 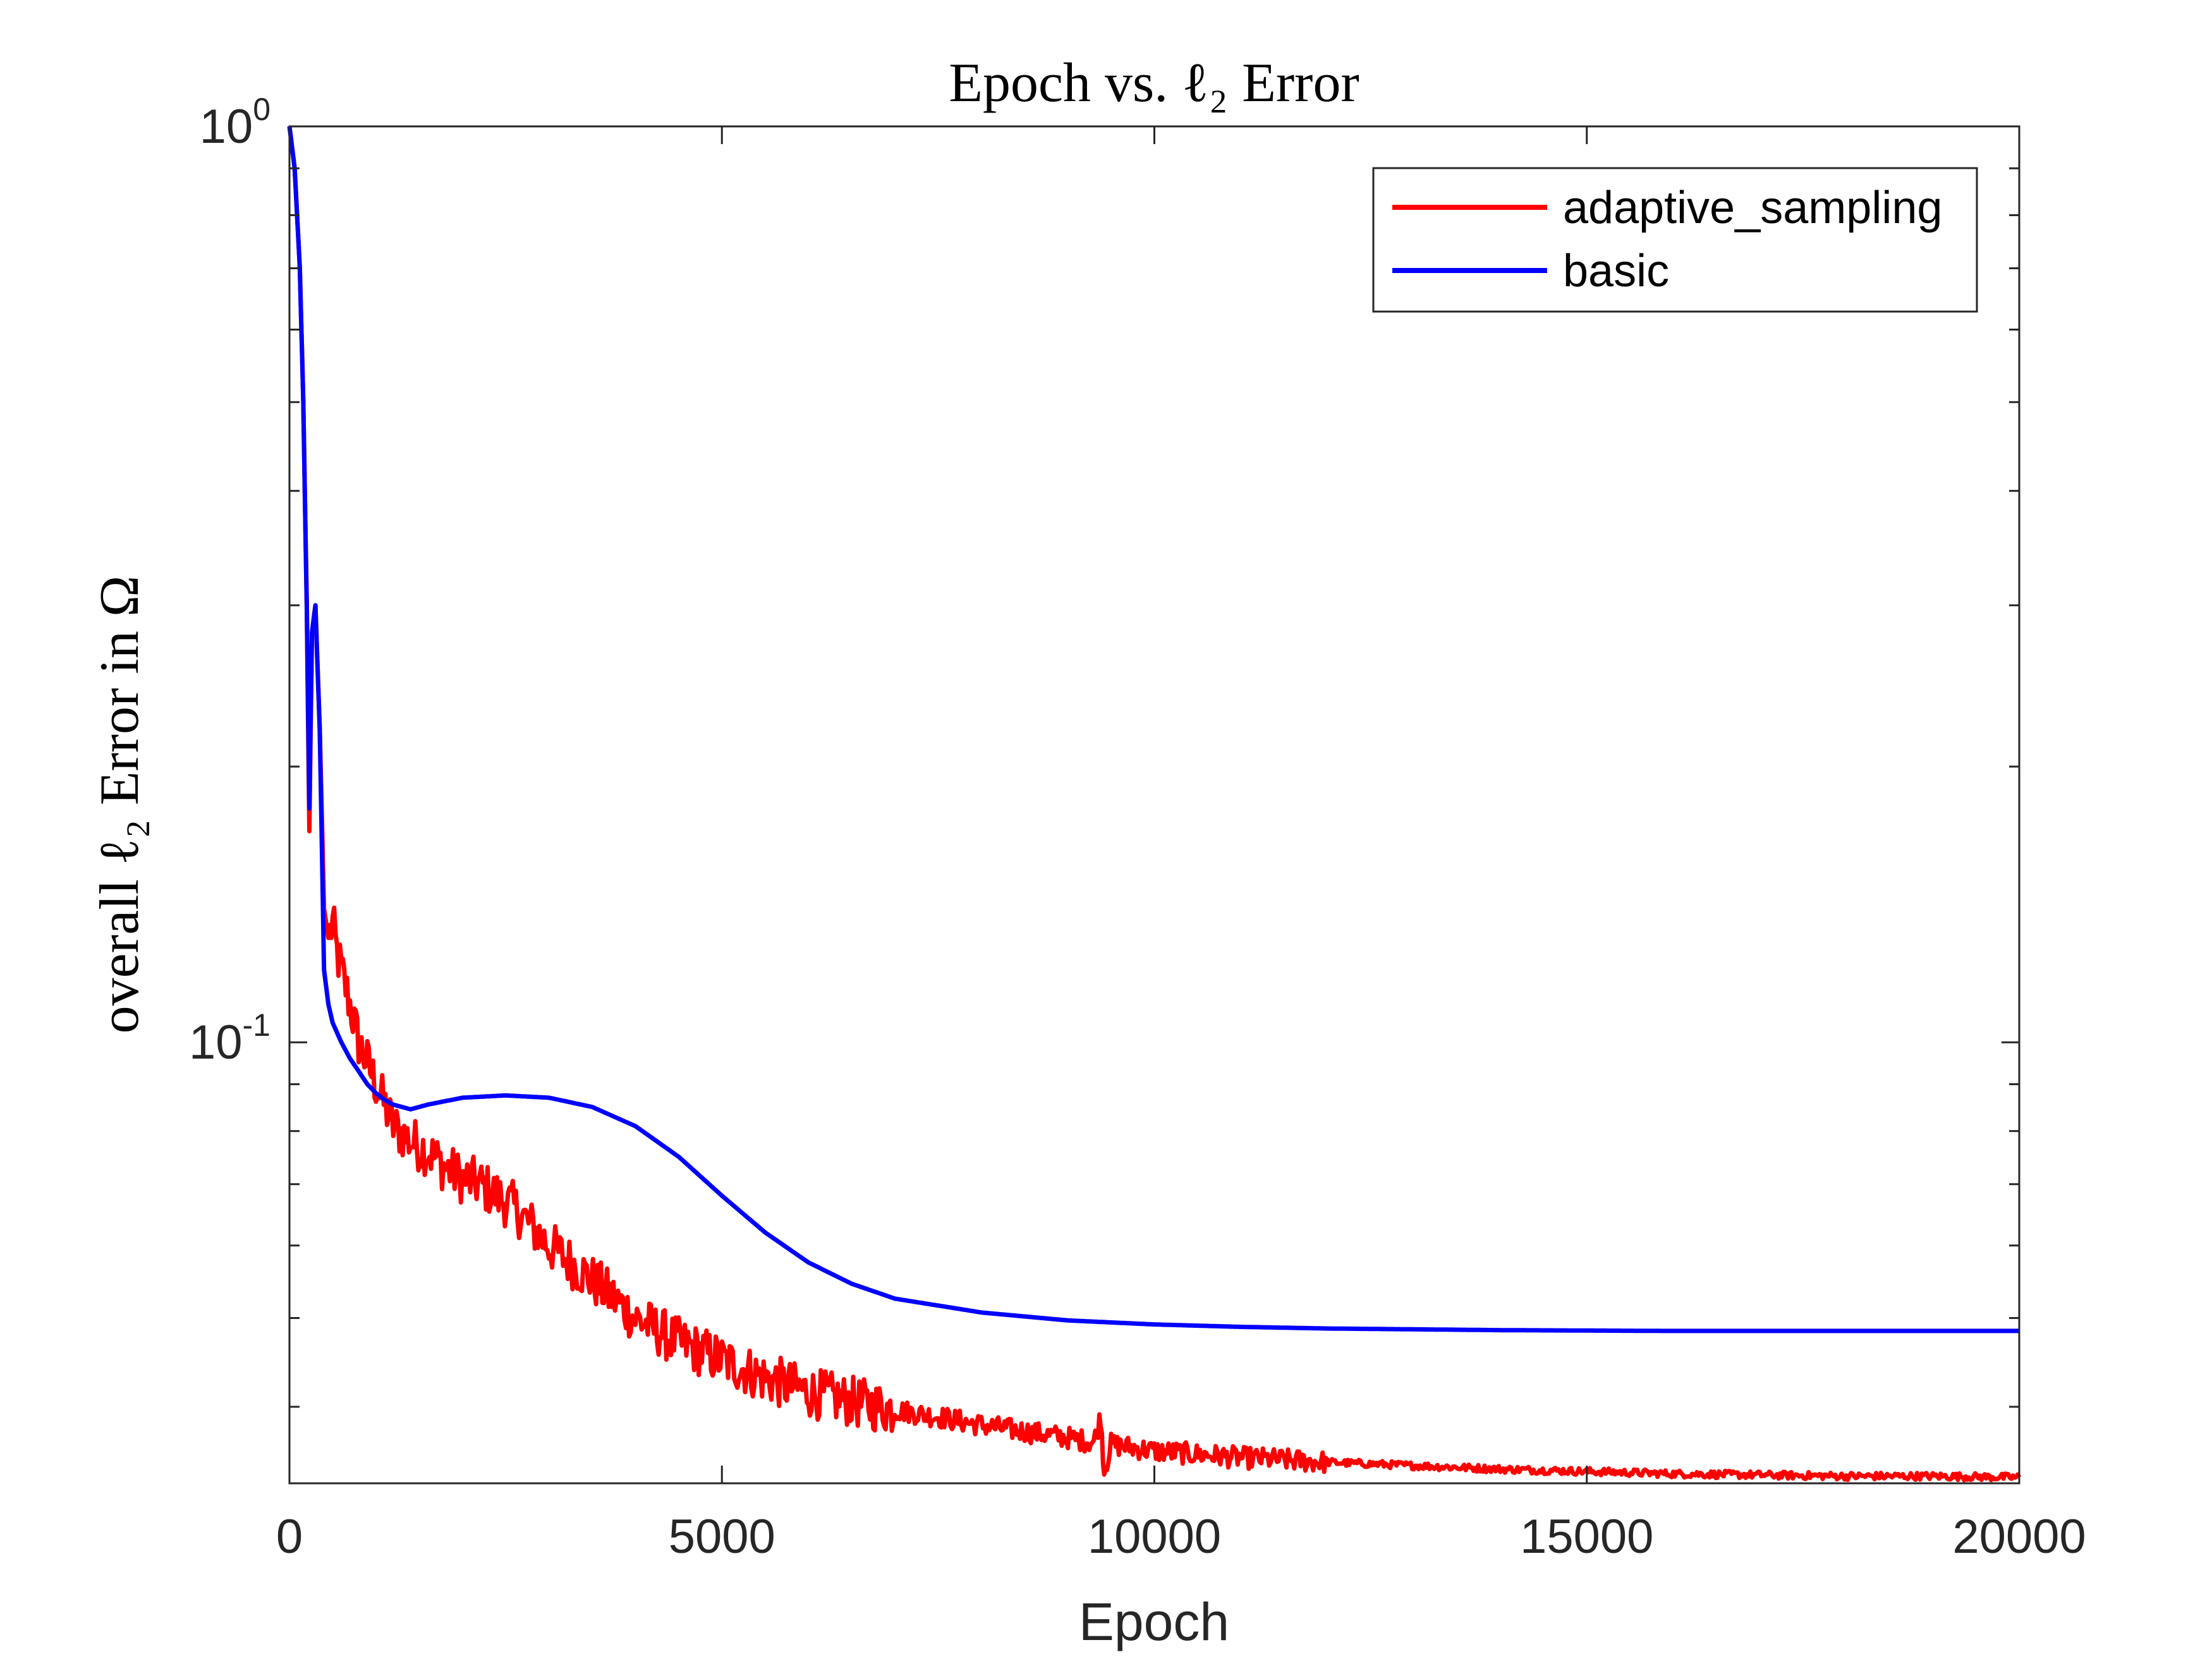 What do you see at coordinates (2019, 1537) in the screenshot?
I see `x-tick-label: 20000` at bounding box center [2019, 1537].